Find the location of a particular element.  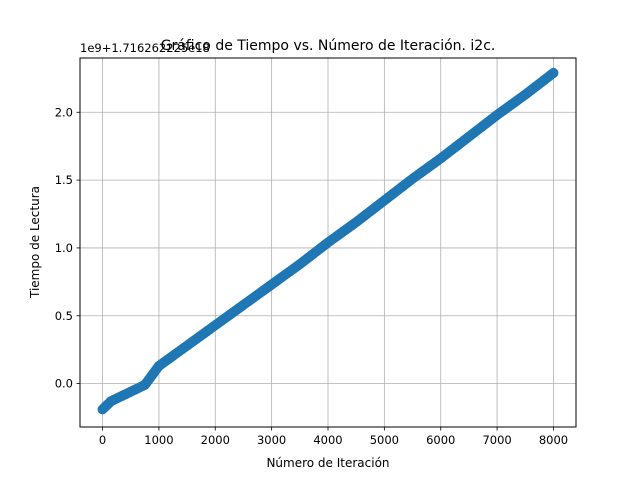

y-tick-label: 1.0 is located at coordinates (64, 248).